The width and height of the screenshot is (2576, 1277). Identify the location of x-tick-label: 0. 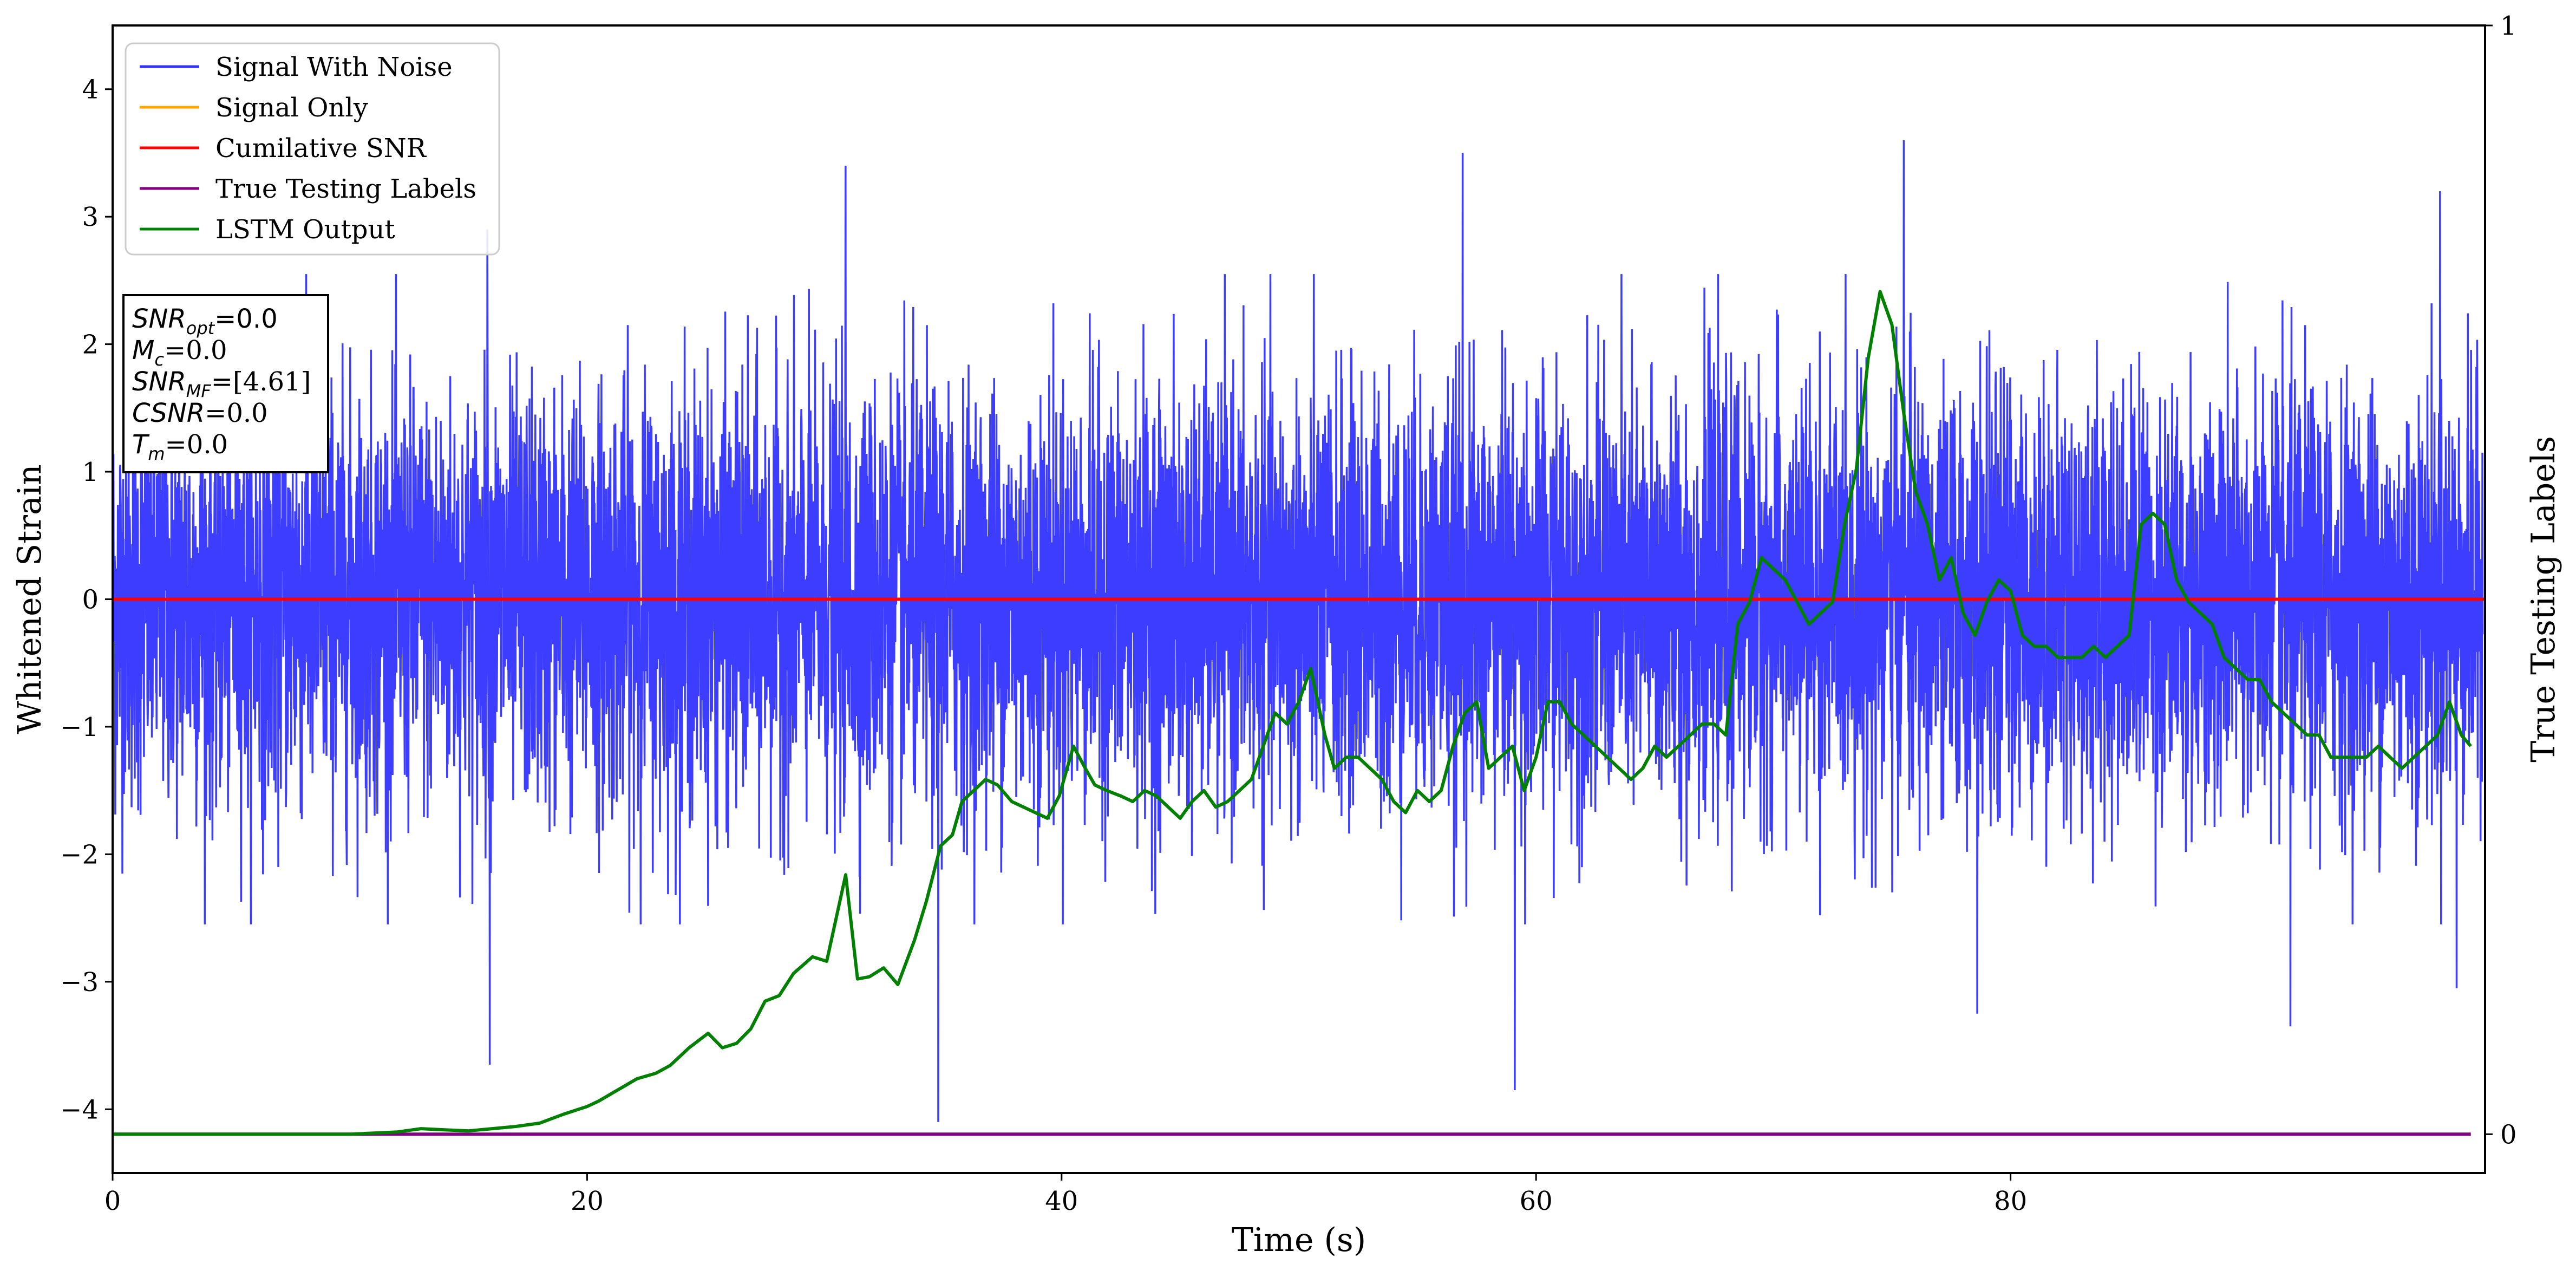
(113, 1201).